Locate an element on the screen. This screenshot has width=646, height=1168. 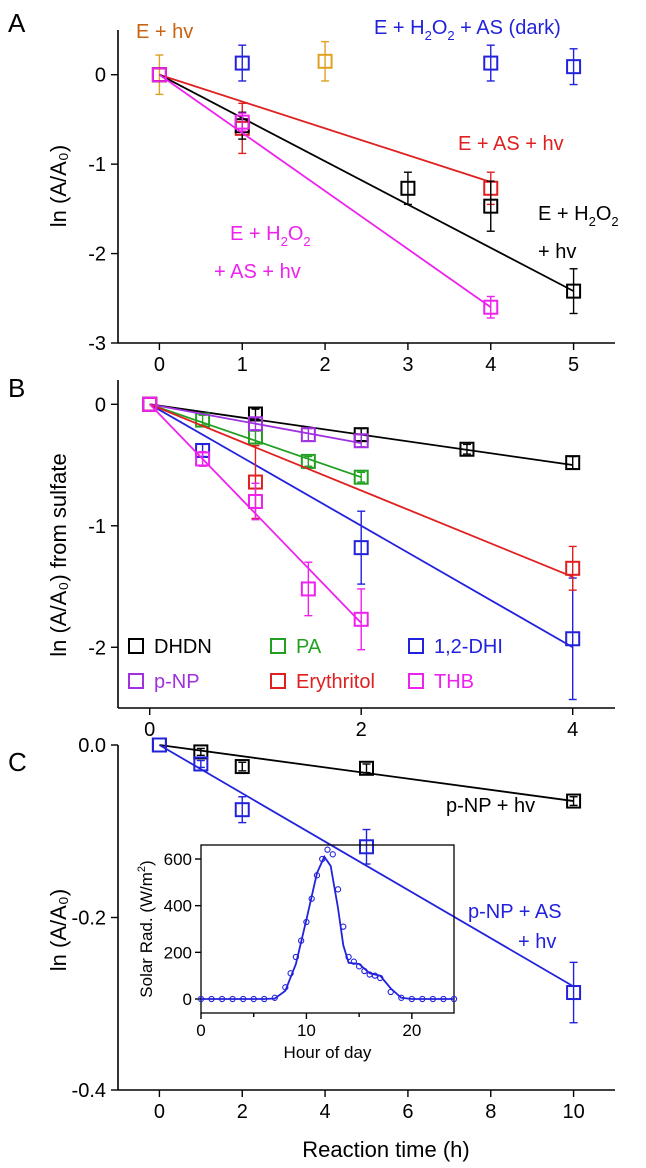
inset-y-tick-label: 0 is located at coordinates (187, 999).